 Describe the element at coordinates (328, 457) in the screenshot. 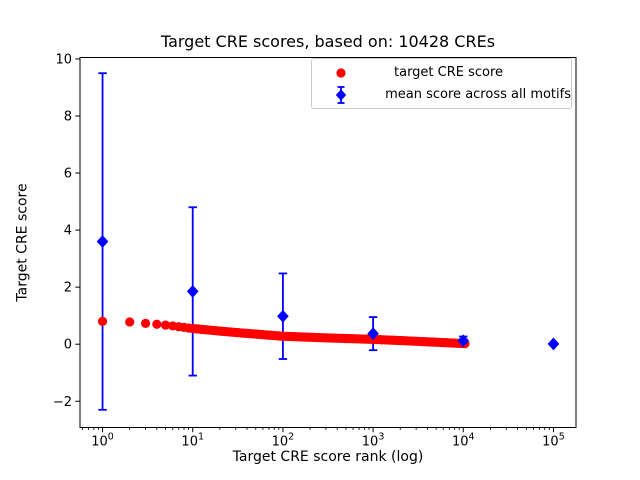

I see `x-axis-label: Target CRE score rank (log)` at that location.